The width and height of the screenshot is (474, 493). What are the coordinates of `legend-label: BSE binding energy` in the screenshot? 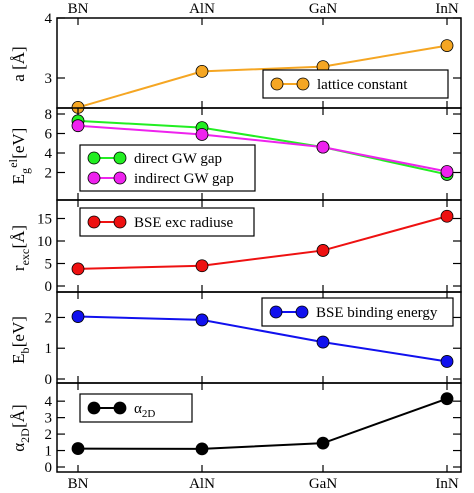 It's located at (377, 313).